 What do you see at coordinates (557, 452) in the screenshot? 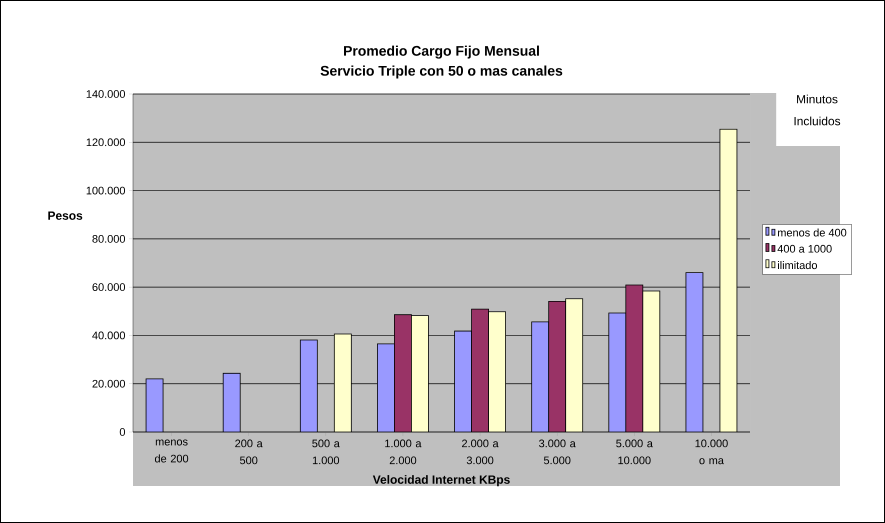
I see `x-tick-label: 3.000 a 5.000` at bounding box center [557, 452].